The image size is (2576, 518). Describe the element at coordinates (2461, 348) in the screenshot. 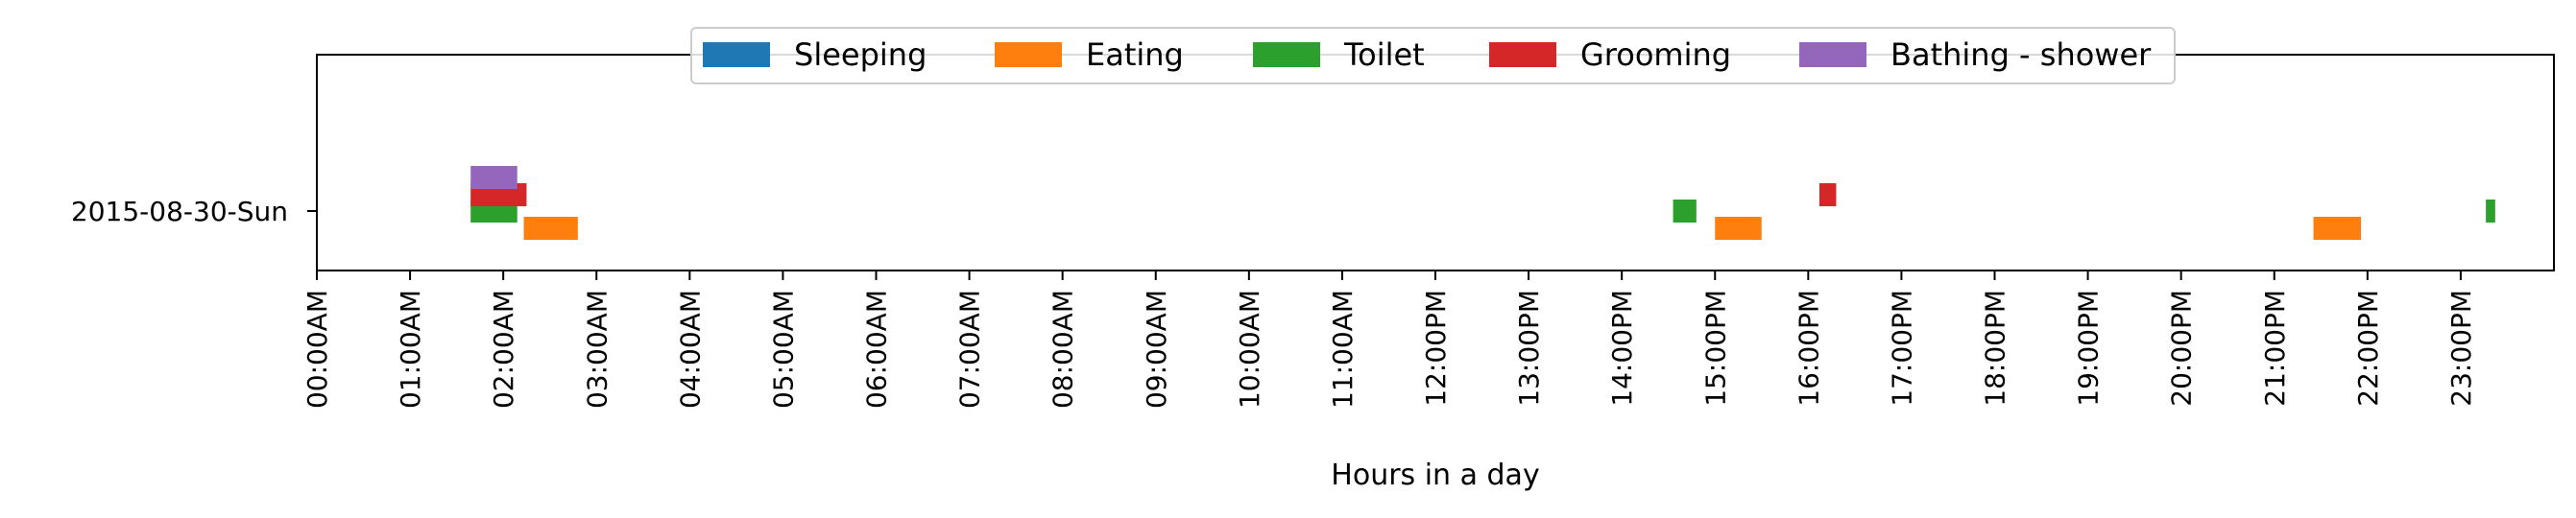

I see `x-tick-label: 23:00PM` at that location.